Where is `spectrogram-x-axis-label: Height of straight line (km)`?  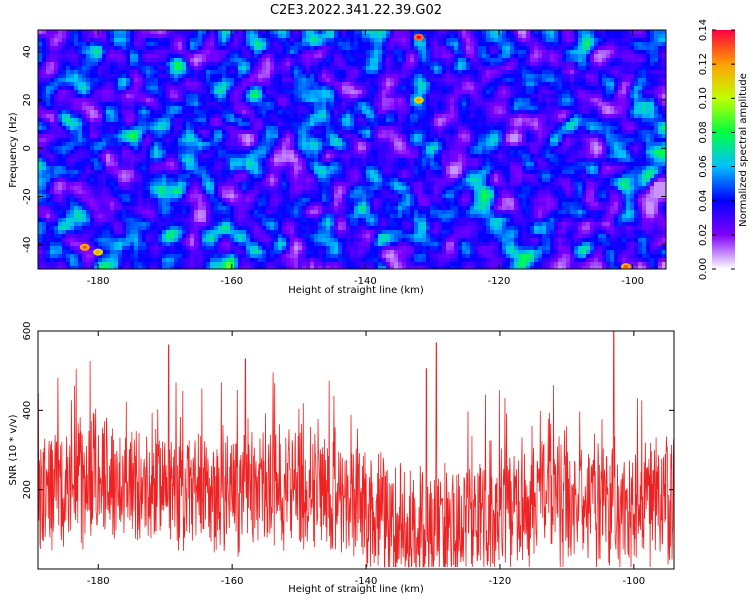
spectrogram-x-axis-label: Height of straight line (km) is located at coordinates (356, 290).